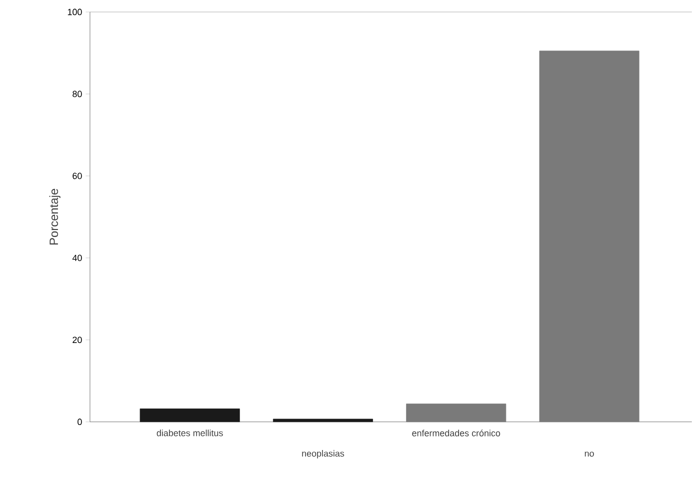 The image size is (692, 485). I want to click on x-tick-label: enfermedades crónico, so click(456, 433).